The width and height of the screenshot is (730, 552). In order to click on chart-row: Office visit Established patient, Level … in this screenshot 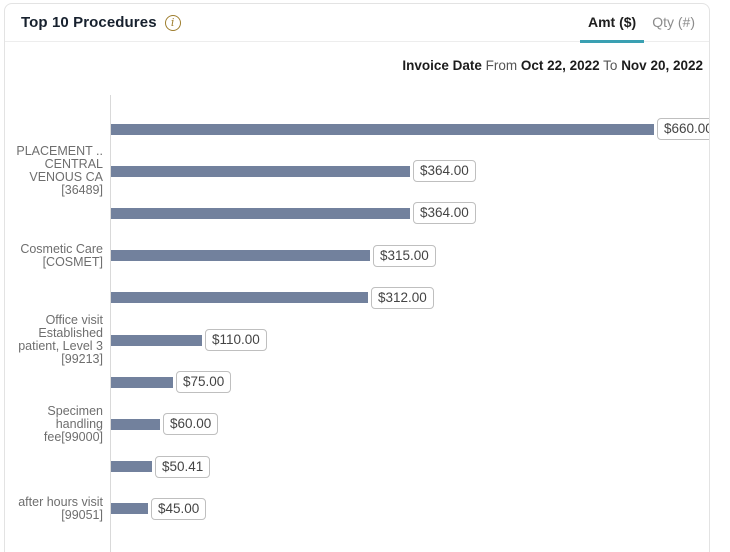, I will do `click(357, 339)`.